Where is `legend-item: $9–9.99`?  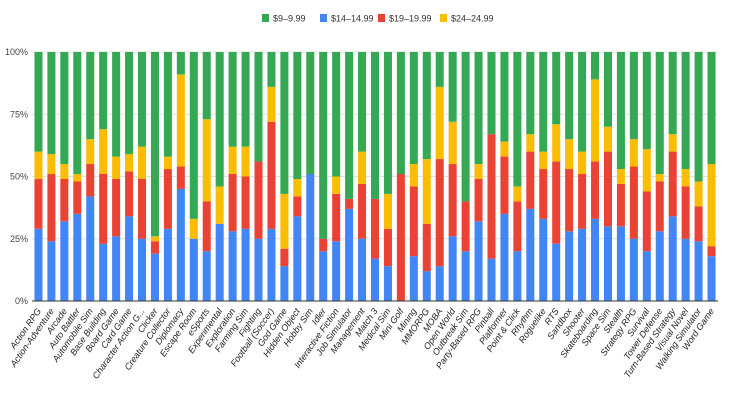 legend-item: $9–9.99 is located at coordinates (284, 19).